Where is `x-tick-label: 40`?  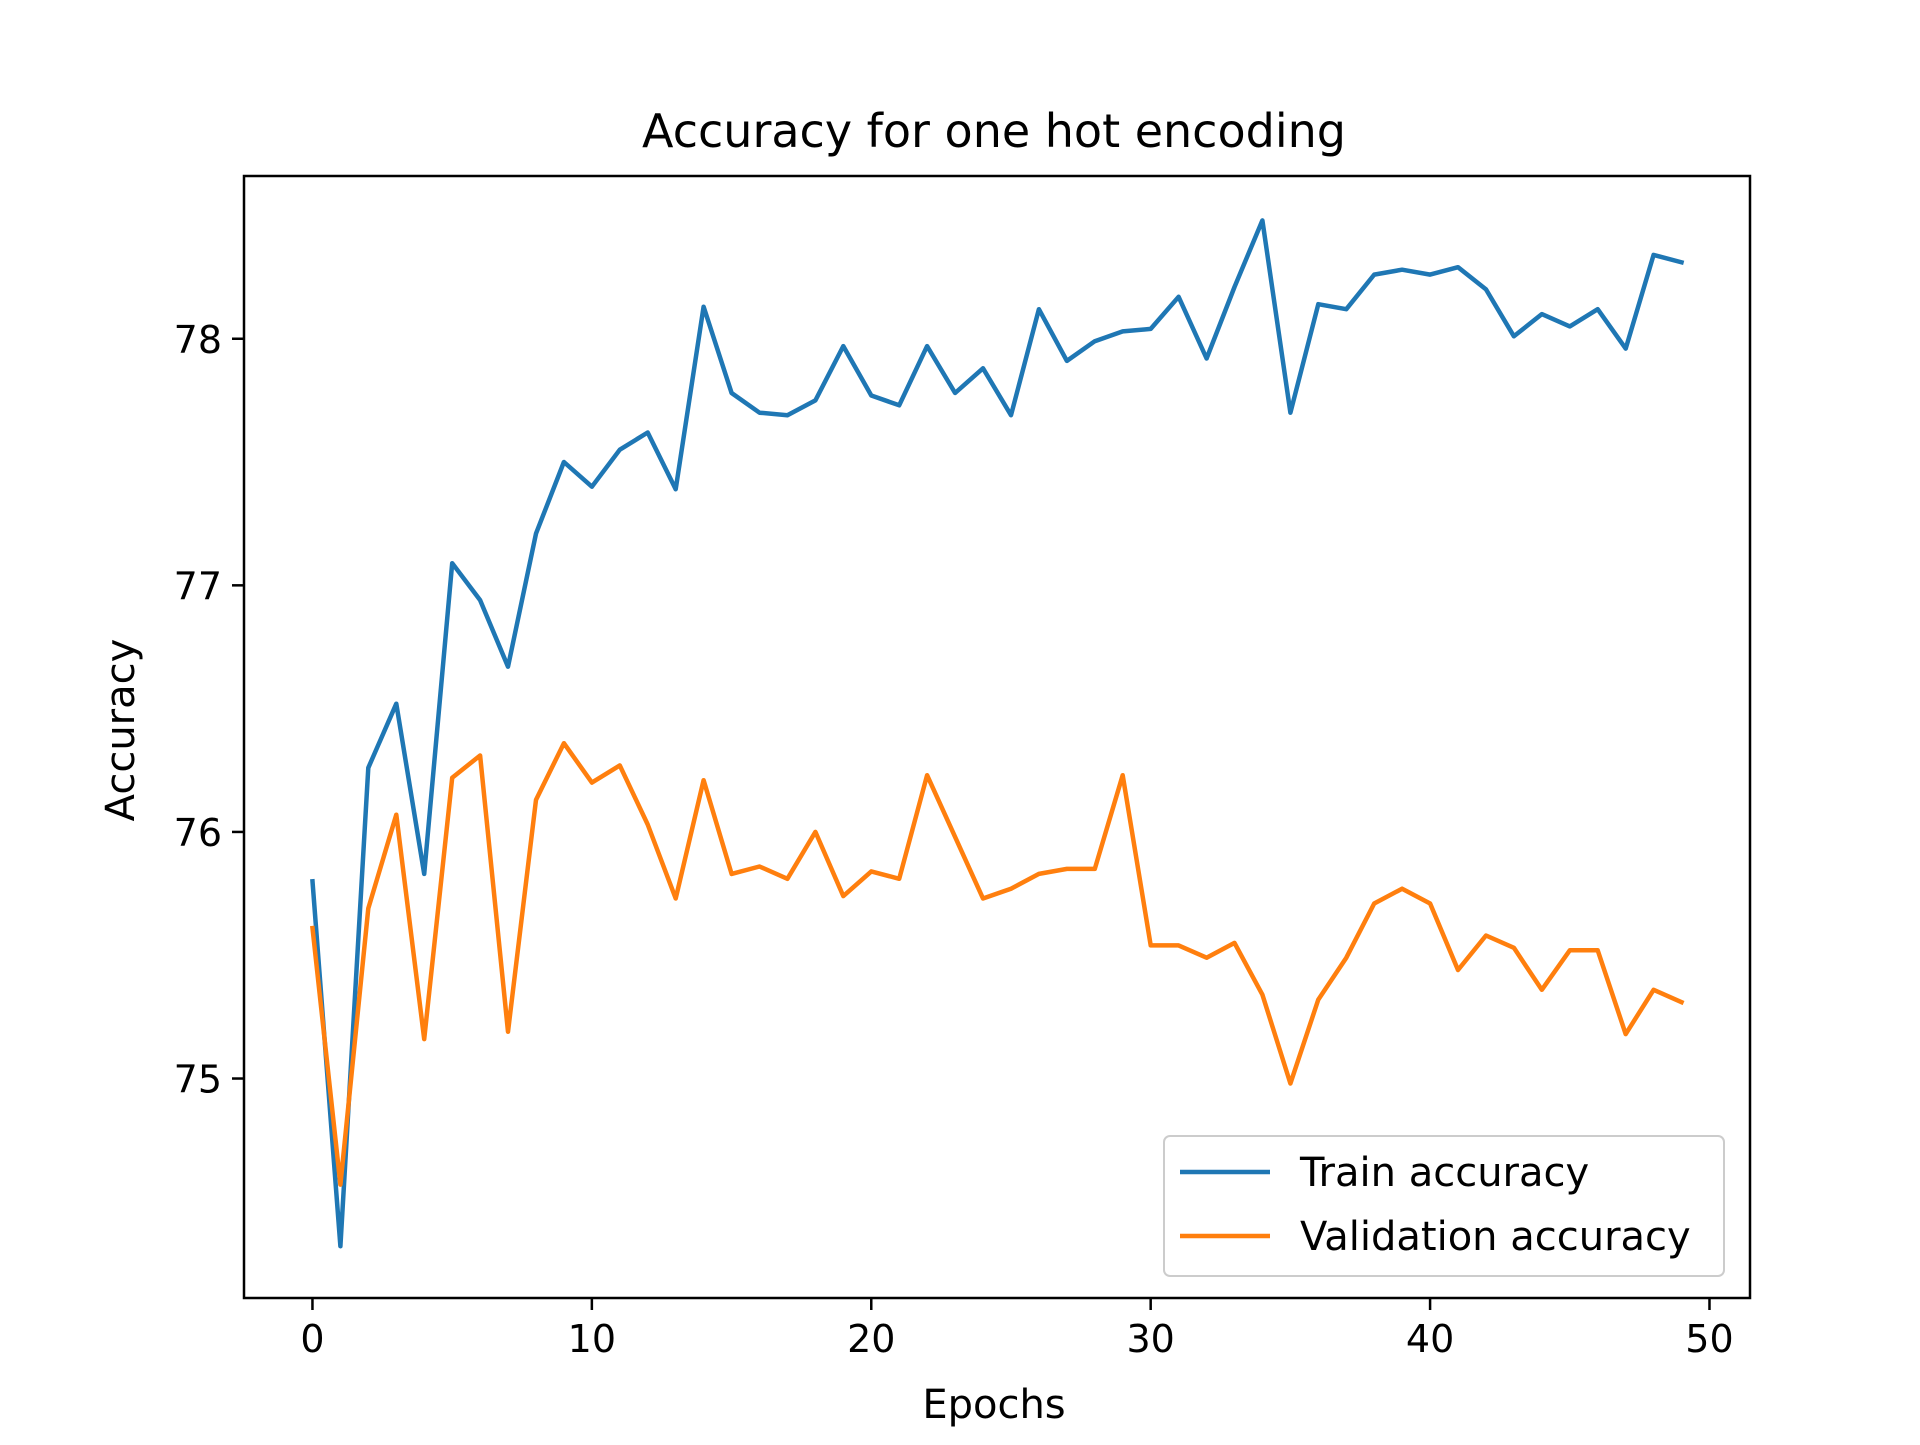 x-tick-label: 40 is located at coordinates (1430, 1339).